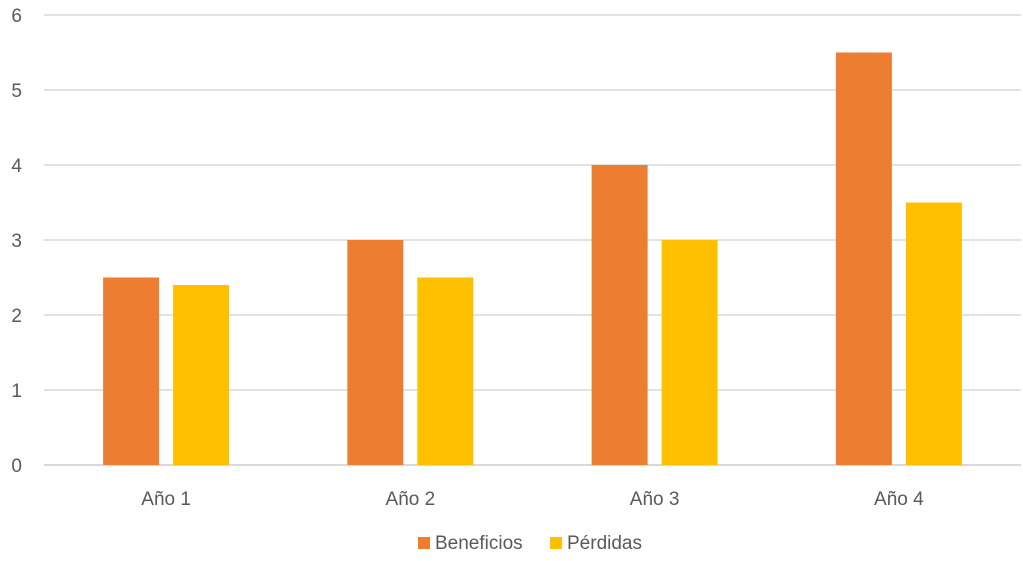 The height and width of the screenshot is (561, 1023). I want to click on y-tick-label: 4, so click(16, 166).